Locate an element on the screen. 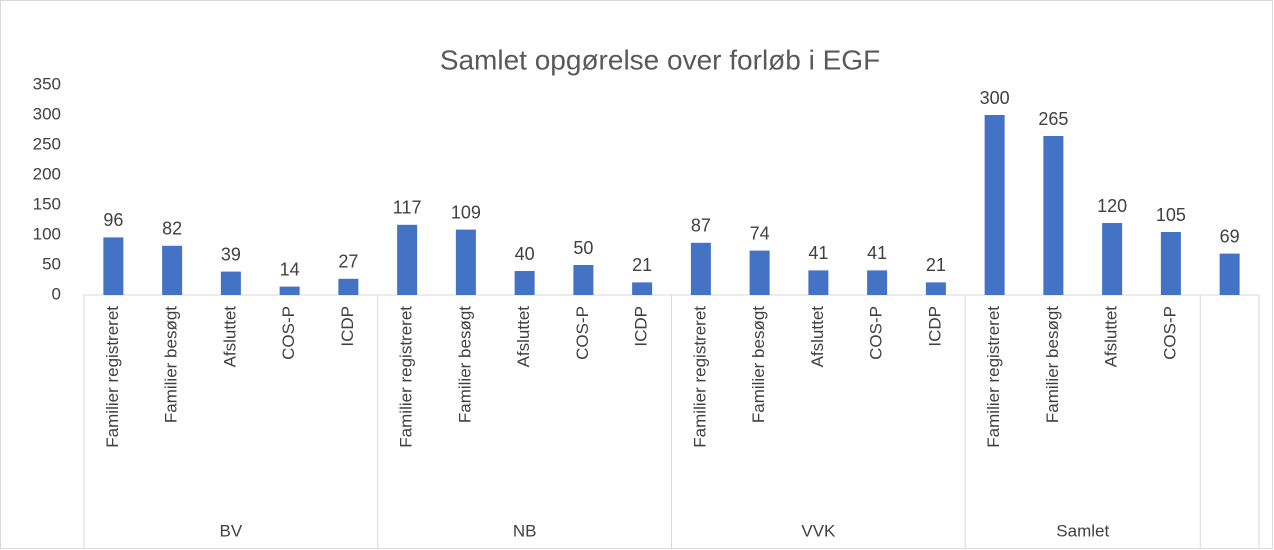 Image resolution: width=1274 pixels, height=550 pixels. data-label: 27 is located at coordinates (348, 262).